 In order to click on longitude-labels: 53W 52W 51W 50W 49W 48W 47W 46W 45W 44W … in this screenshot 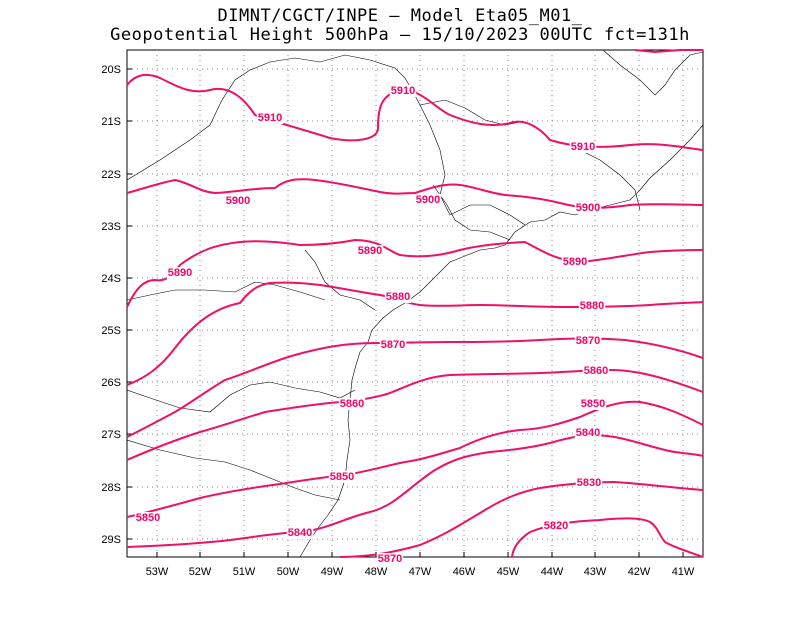, I will do `click(420, 572)`.